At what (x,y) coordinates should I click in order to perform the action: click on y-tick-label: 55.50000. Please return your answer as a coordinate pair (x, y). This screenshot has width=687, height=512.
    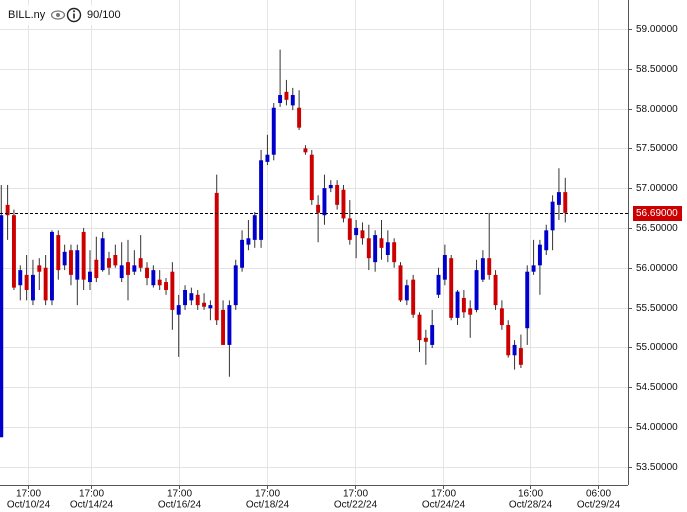
    Looking at the image, I should click on (657, 308).